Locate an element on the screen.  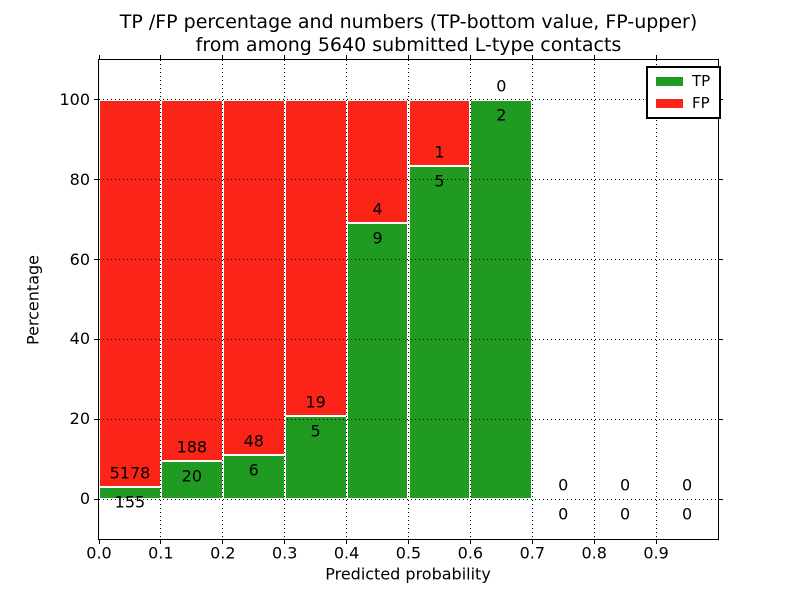
y-axis-label: Percentage is located at coordinates (33, 300).